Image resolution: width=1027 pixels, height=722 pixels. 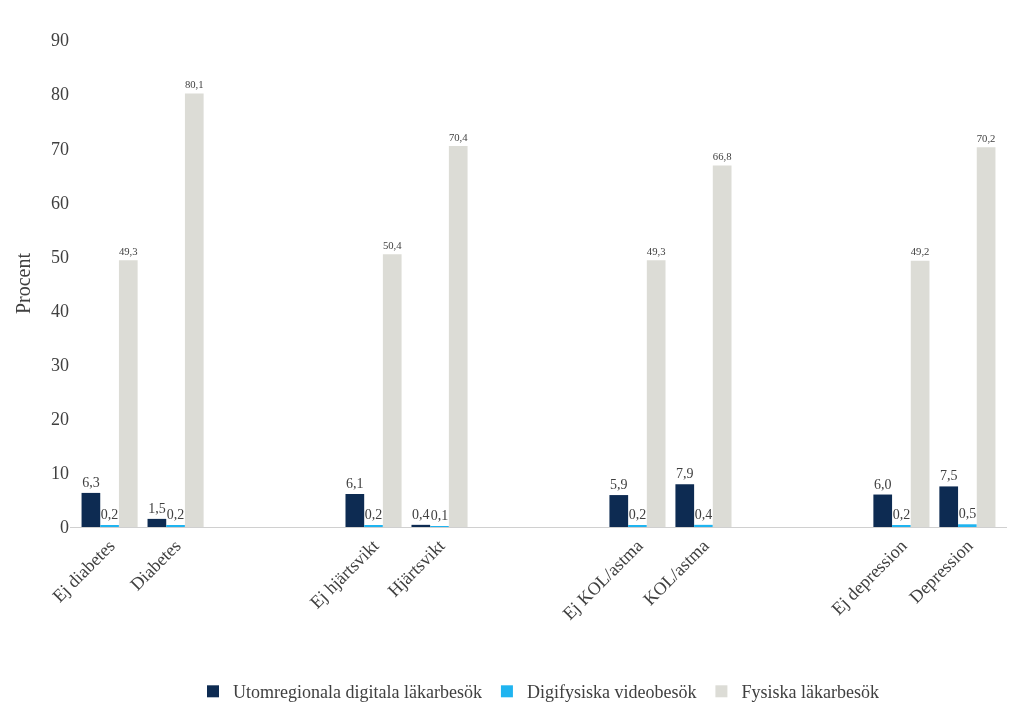 I want to click on y-tick-label: 20, so click(x=60, y=419).